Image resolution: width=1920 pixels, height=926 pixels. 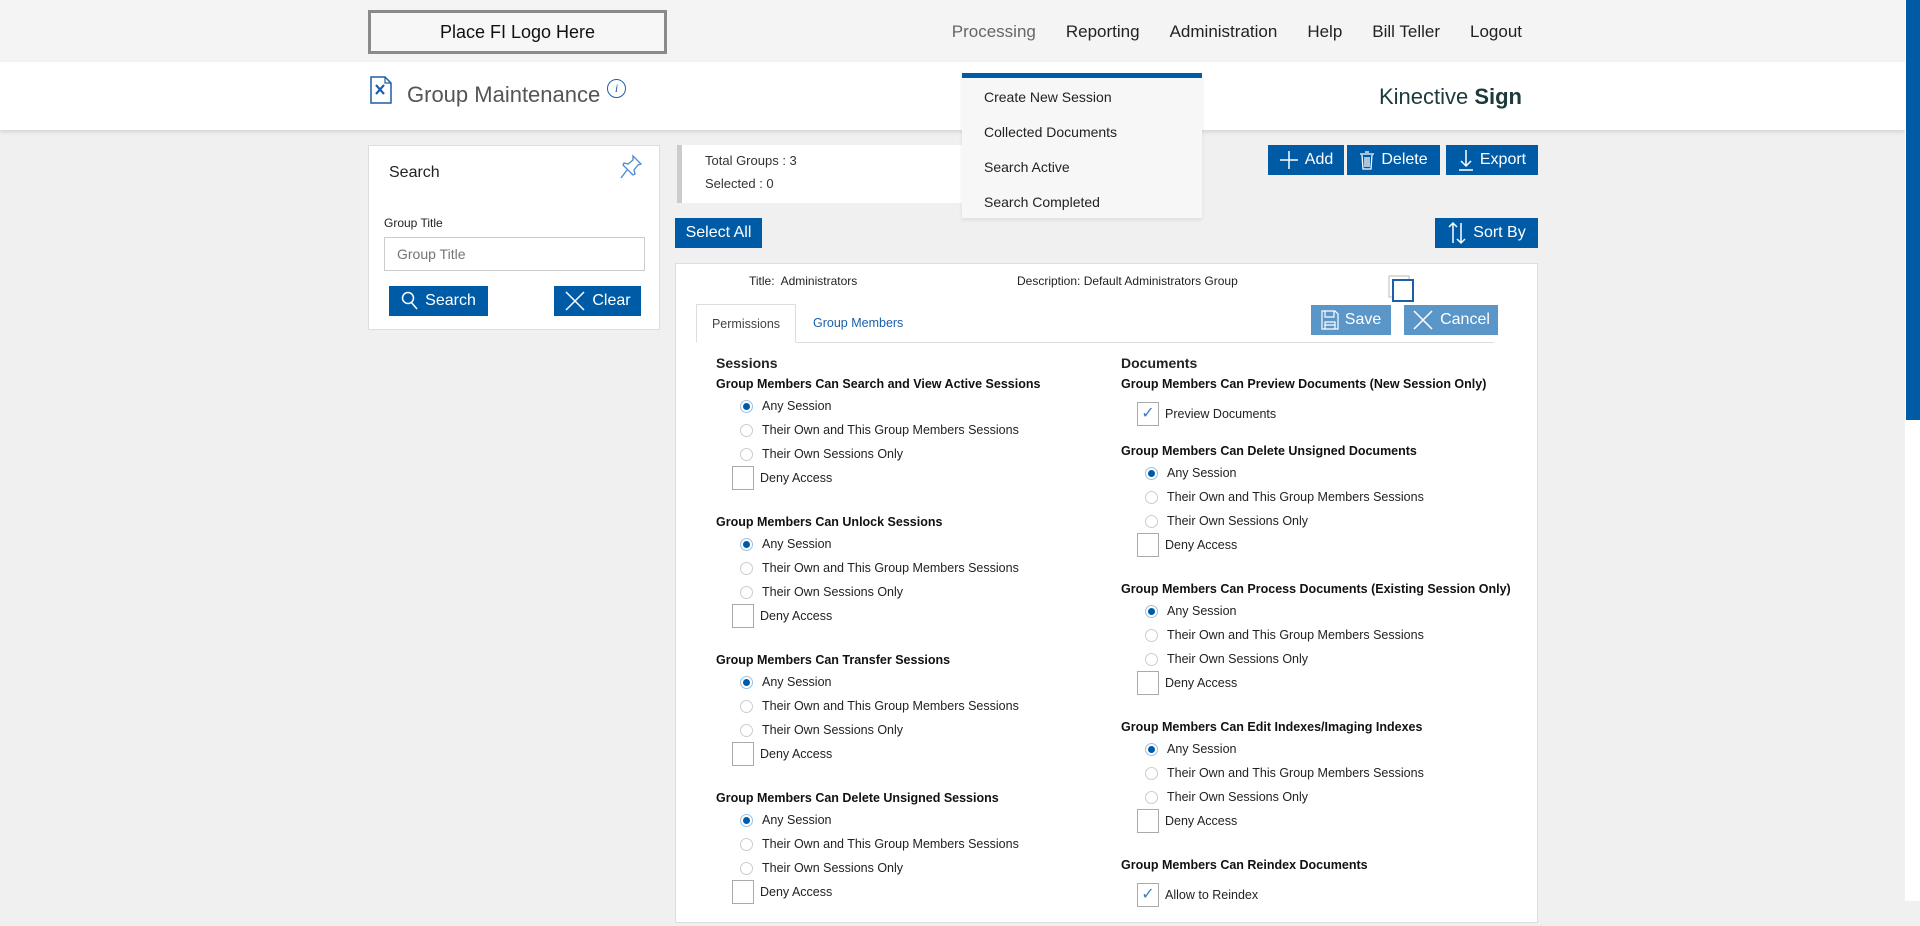 What do you see at coordinates (739, 183) in the screenshot?
I see `selected-count: Selected : 0` at bounding box center [739, 183].